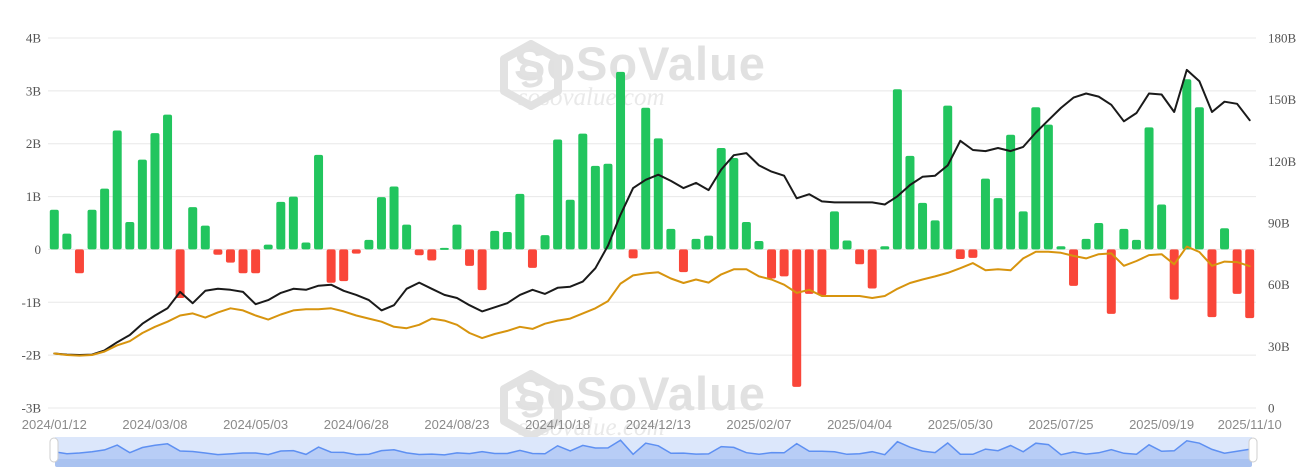 The image size is (1308, 470). I want to click on navigator-handle-left, so click(54, 450).